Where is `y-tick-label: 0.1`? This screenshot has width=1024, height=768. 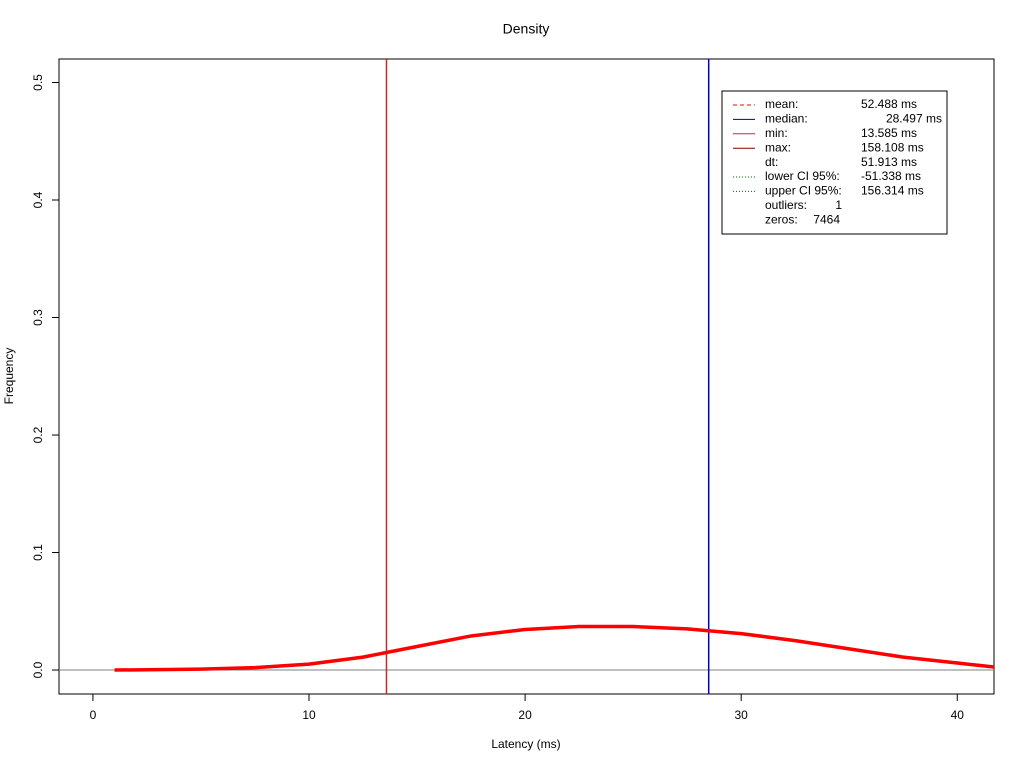 y-tick-label: 0.1 is located at coordinates (38, 552).